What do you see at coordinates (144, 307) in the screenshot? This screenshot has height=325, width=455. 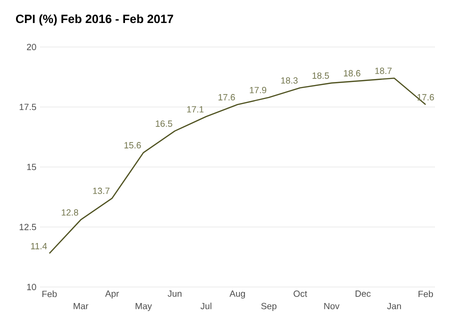 I see `x-tick-label: May` at bounding box center [144, 307].